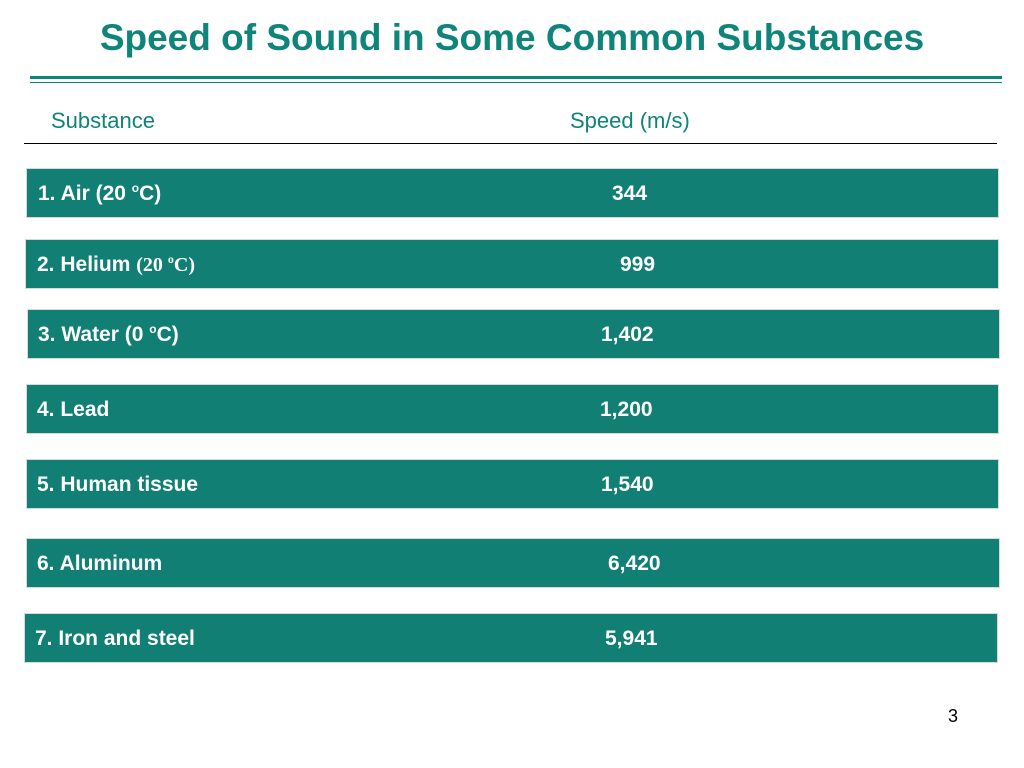  What do you see at coordinates (630, 120) in the screenshot?
I see `column-header-speed: Speed (m/s)` at bounding box center [630, 120].